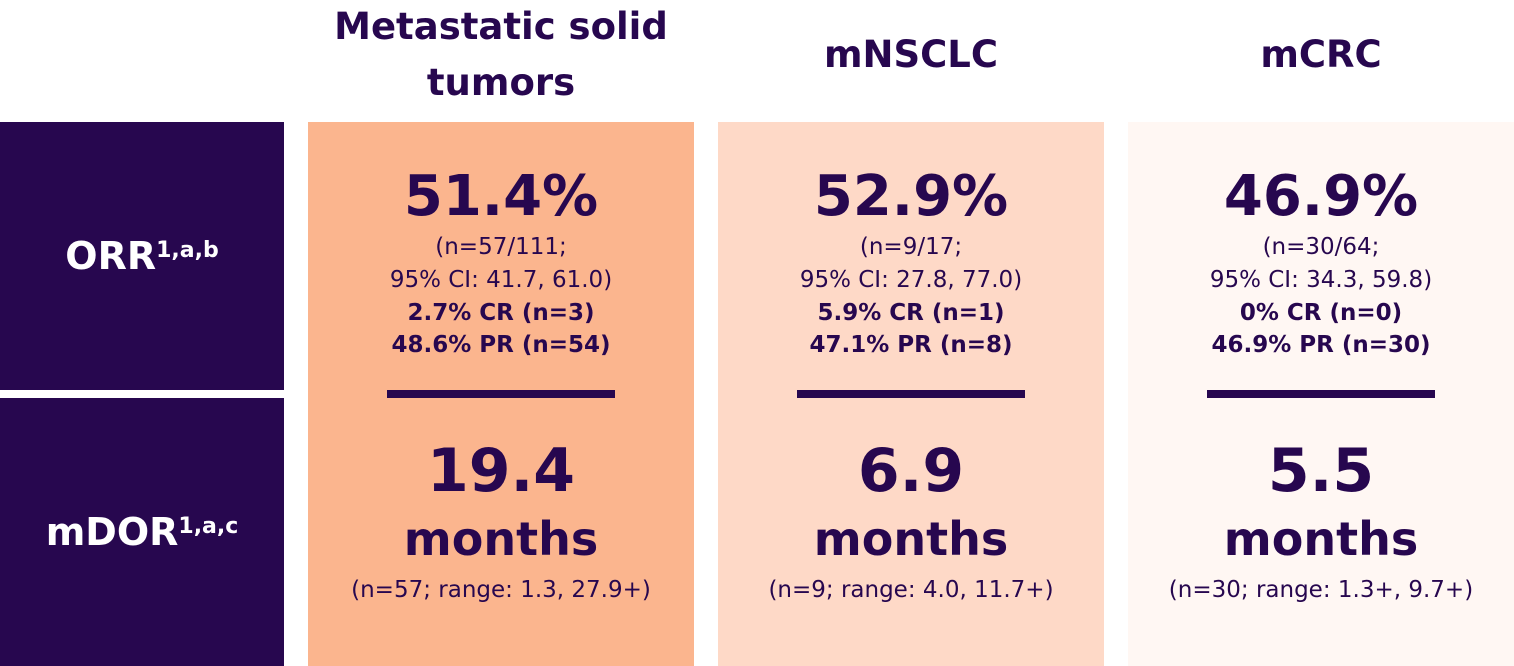 The height and width of the screenshot is (666, 1514). Describe the element at coordinates (1321, 280) in the screenshot. I see `orr-ci: 95% CI: 34.3, 59.8)` at that location.